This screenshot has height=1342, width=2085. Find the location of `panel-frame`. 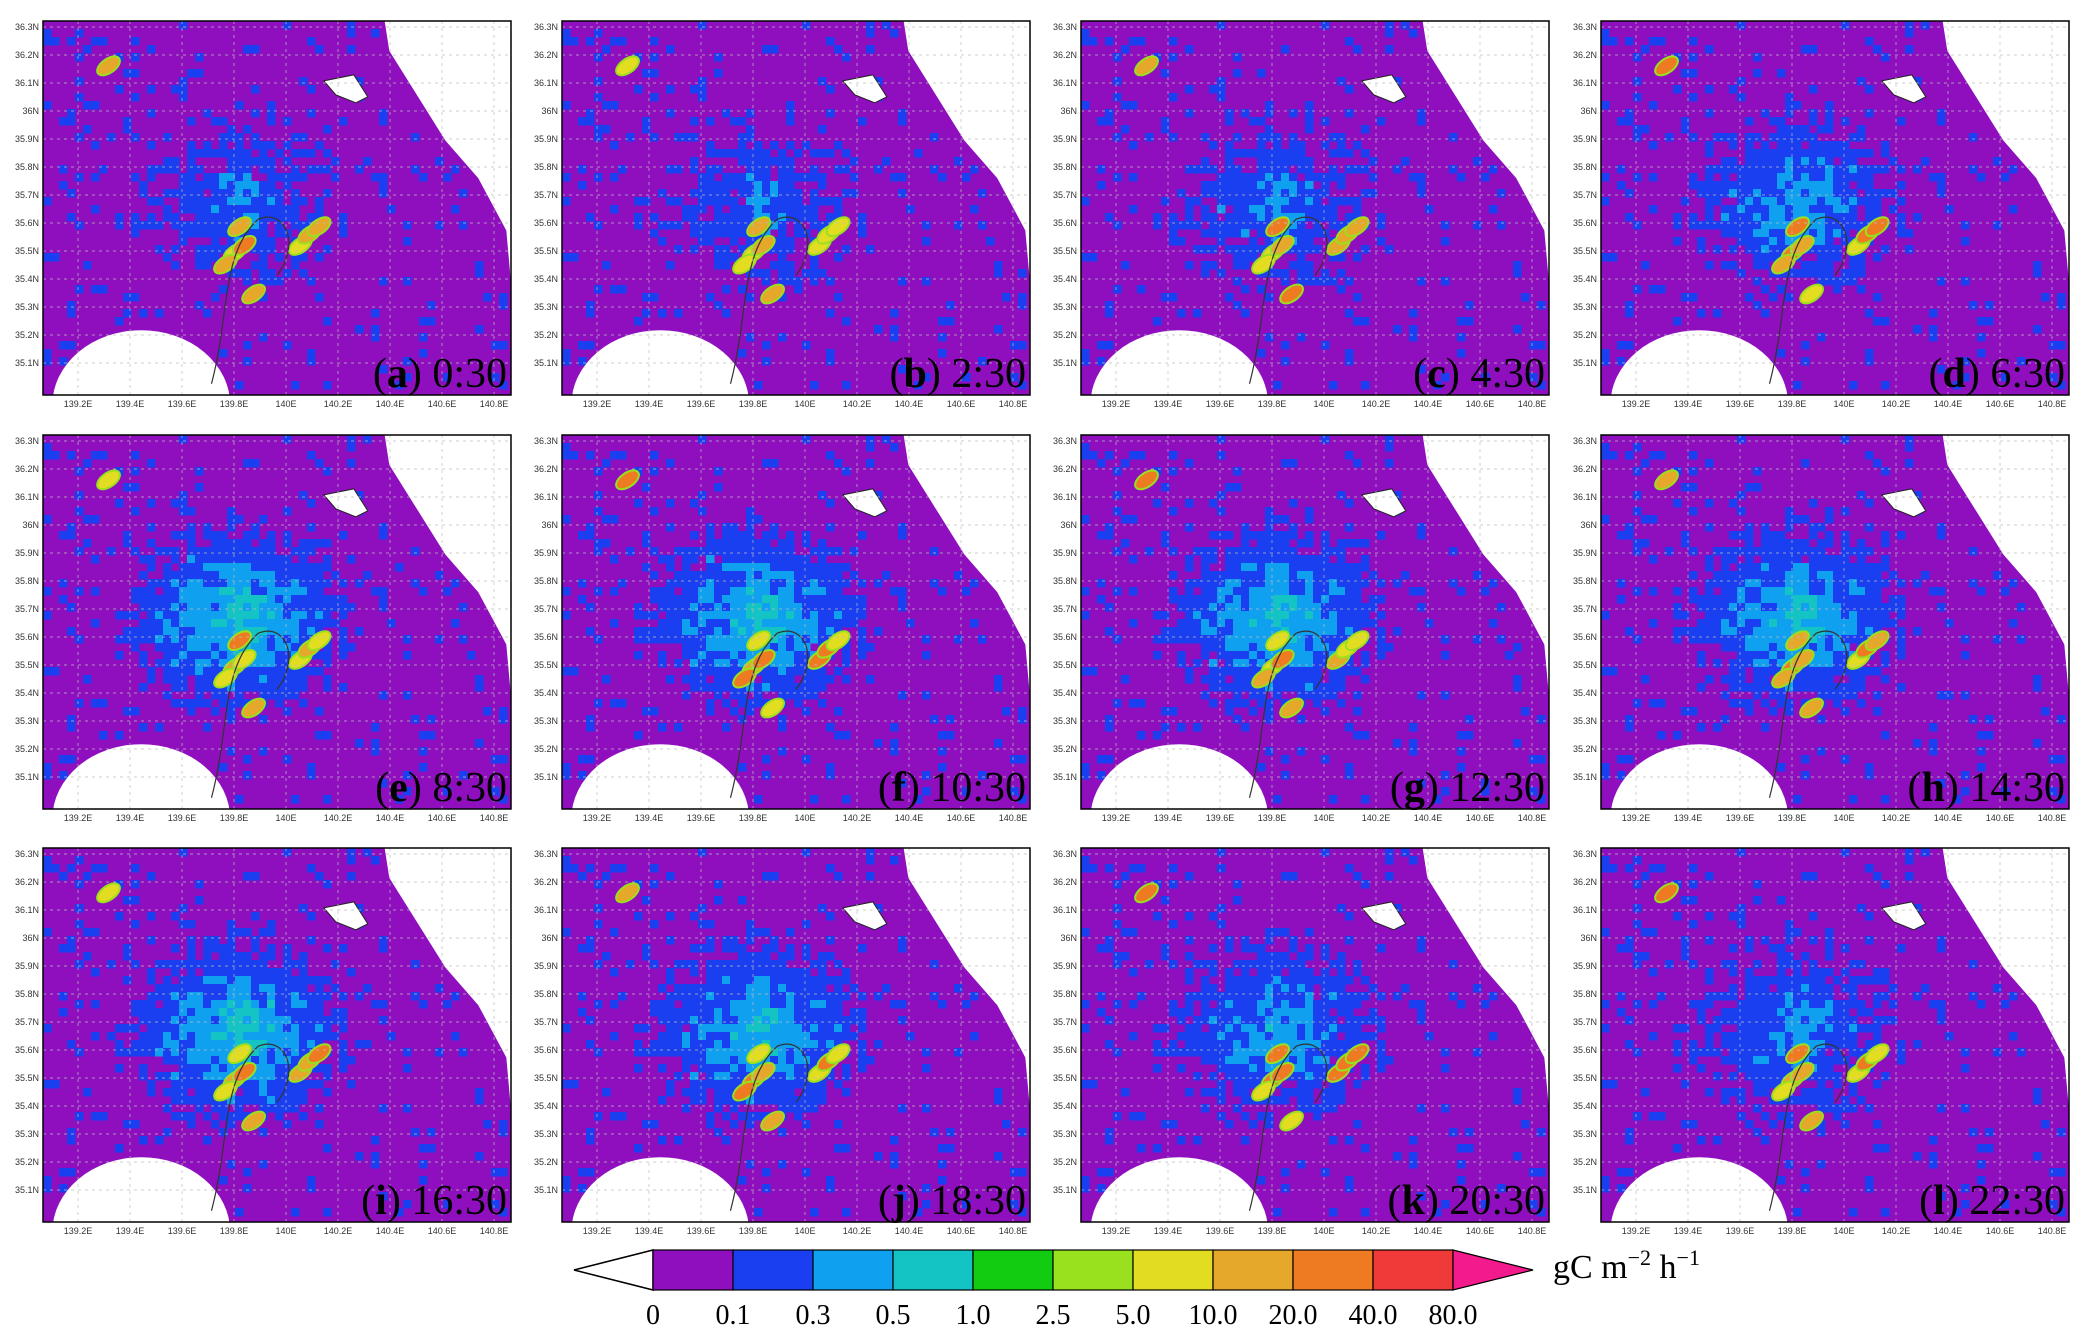

panel-frame is located at coordinates (1315, 208).